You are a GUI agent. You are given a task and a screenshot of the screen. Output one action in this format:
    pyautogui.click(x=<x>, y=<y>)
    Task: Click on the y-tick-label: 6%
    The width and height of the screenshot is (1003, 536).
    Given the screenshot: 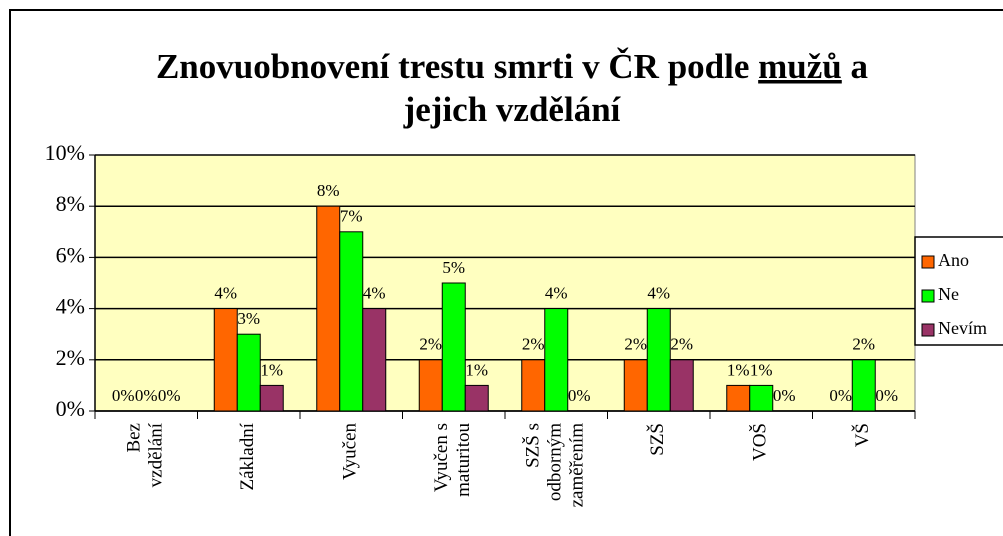 What is the action you would take?
    pyautogui.click(x=70, y=254)
    